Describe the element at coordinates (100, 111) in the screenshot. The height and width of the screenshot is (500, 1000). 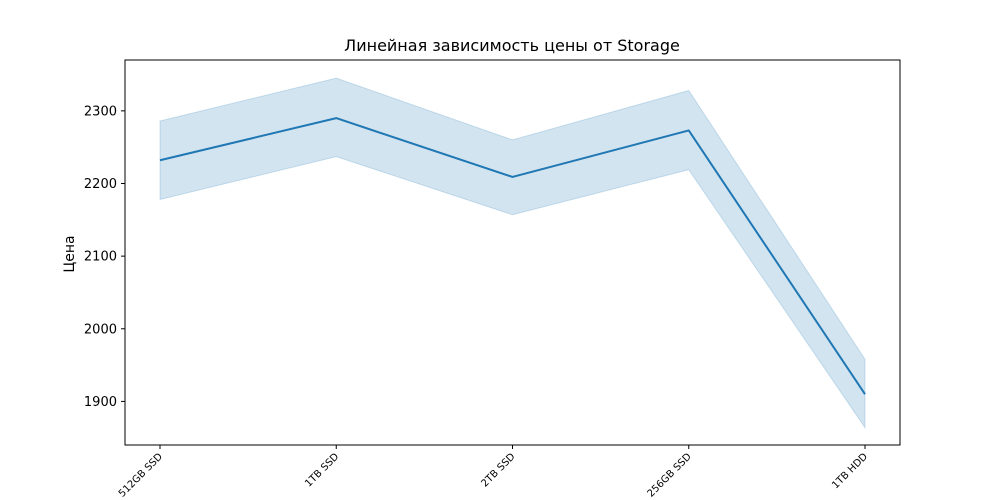
I see `y-tick-label: 2300` at that location.